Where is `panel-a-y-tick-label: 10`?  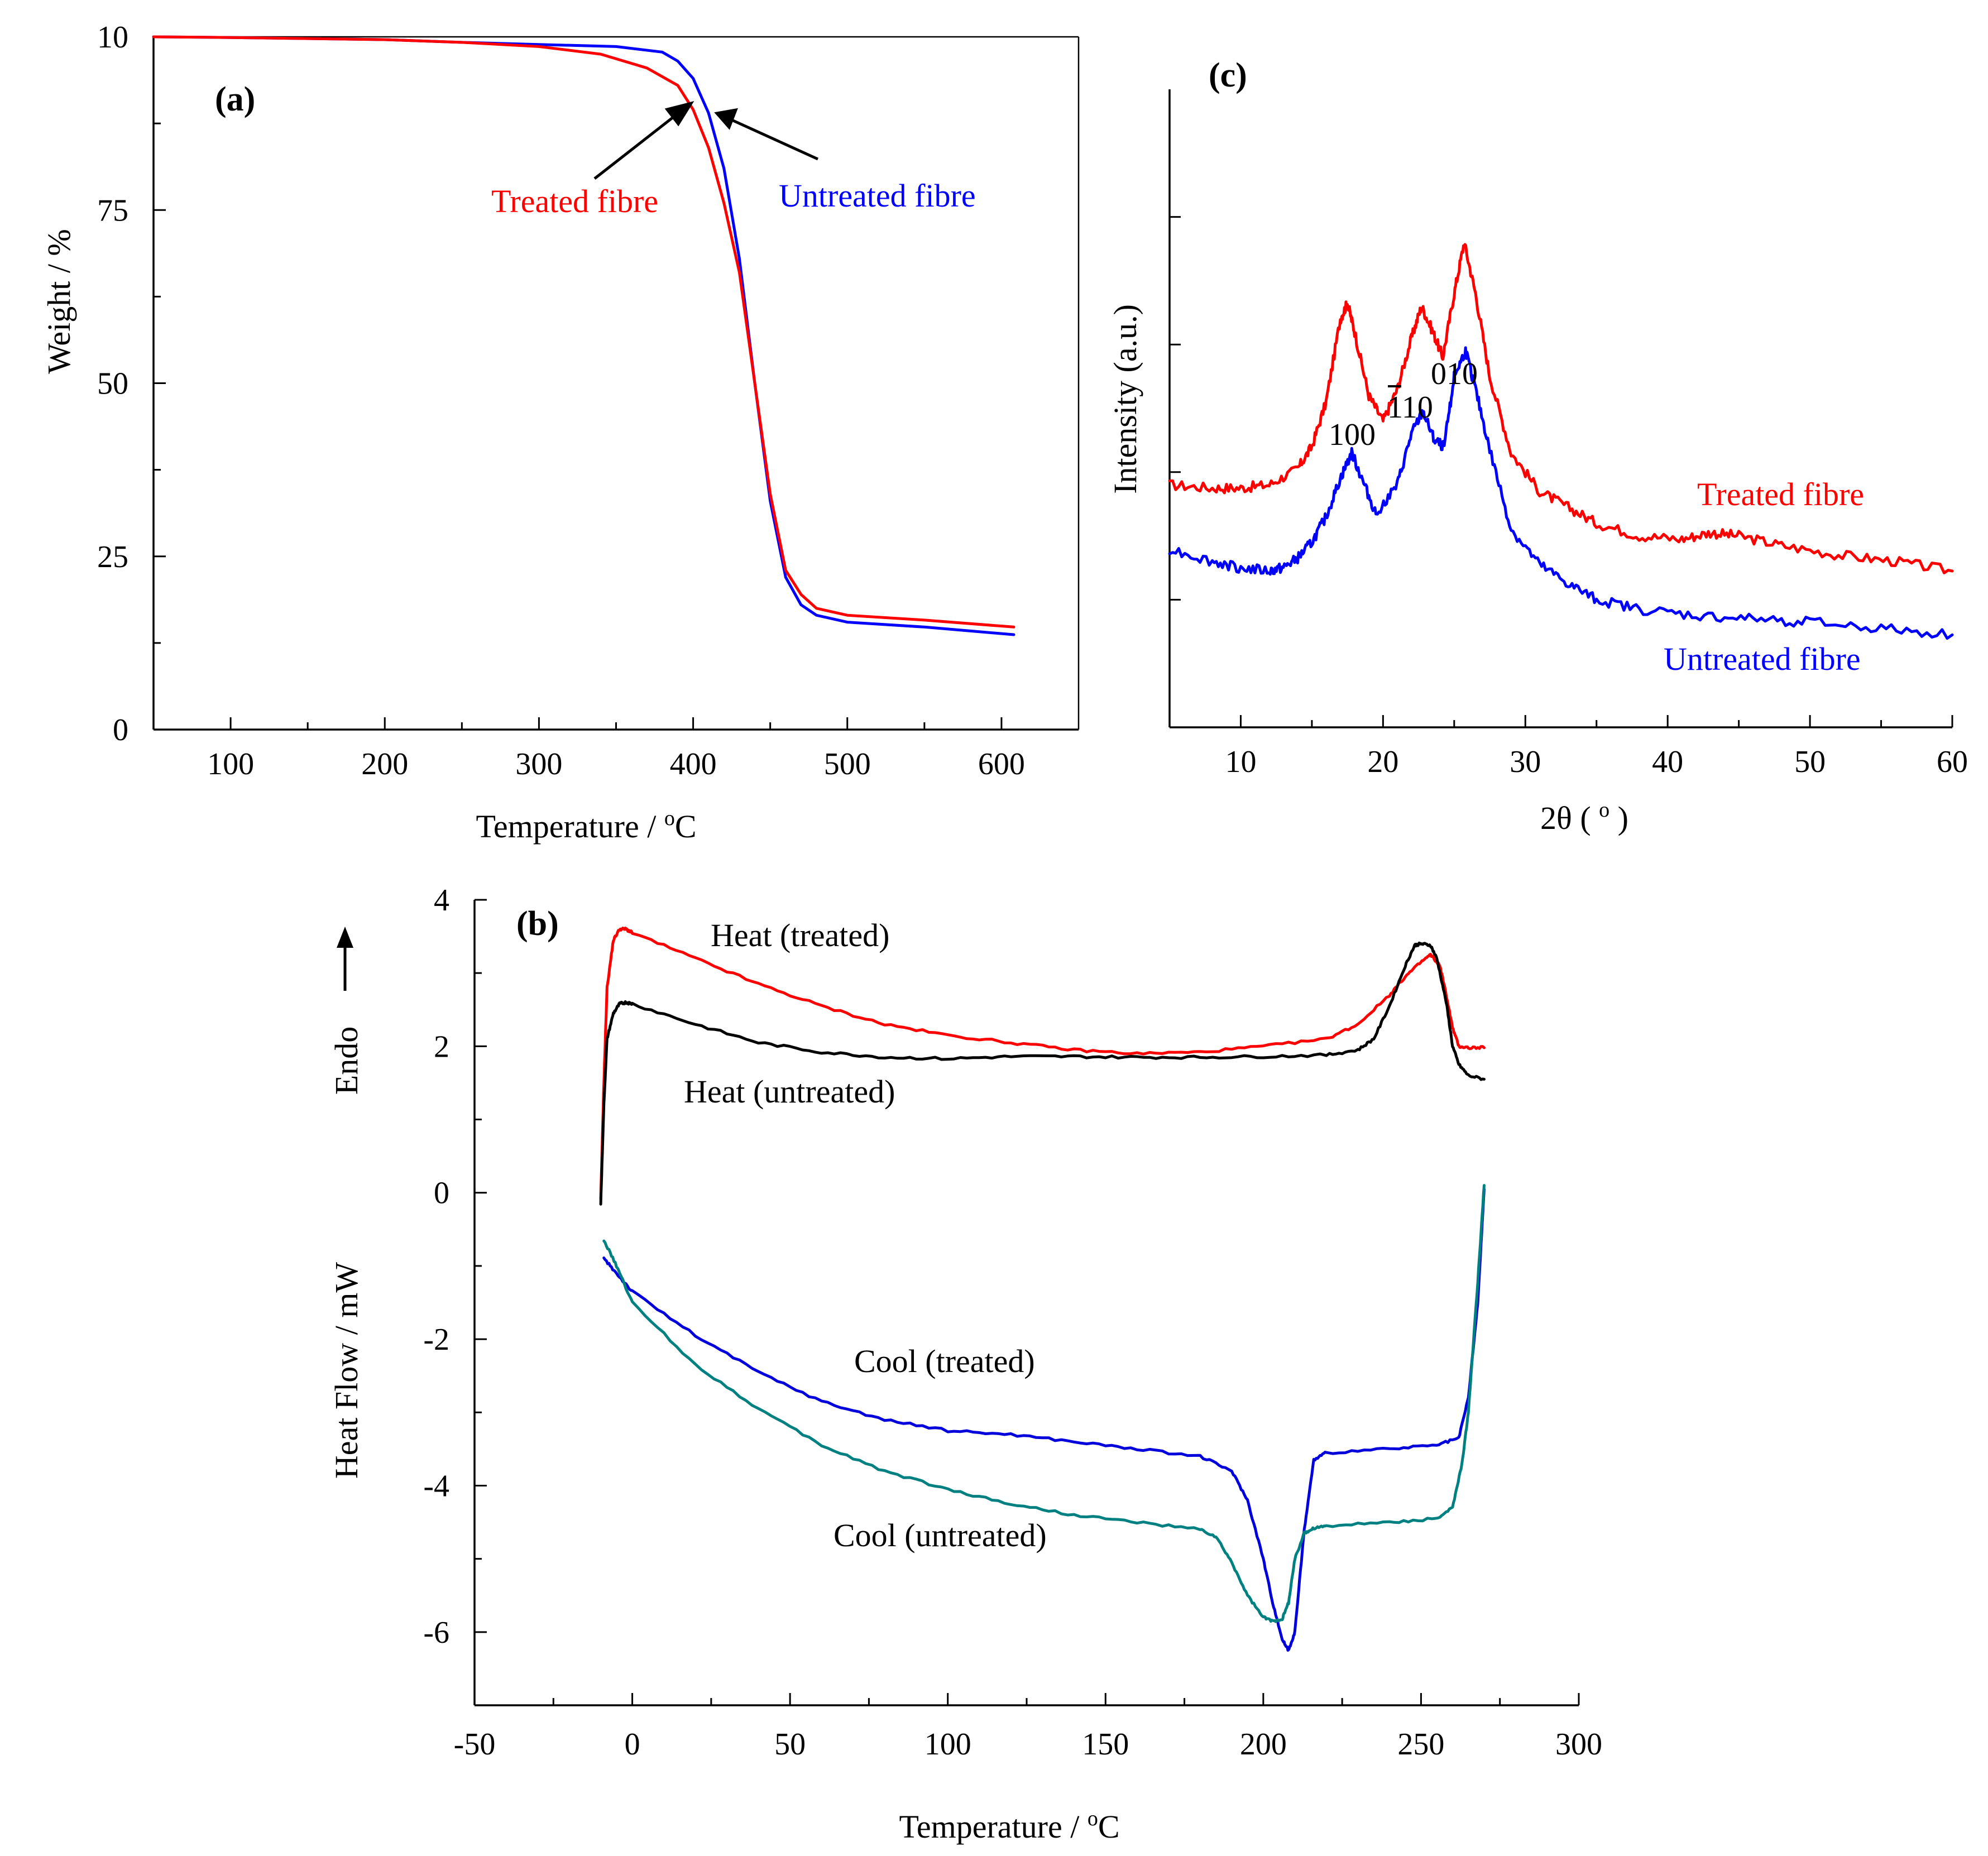
panel-a-y-tick-label: 10 is located at coordinates (112, 37).